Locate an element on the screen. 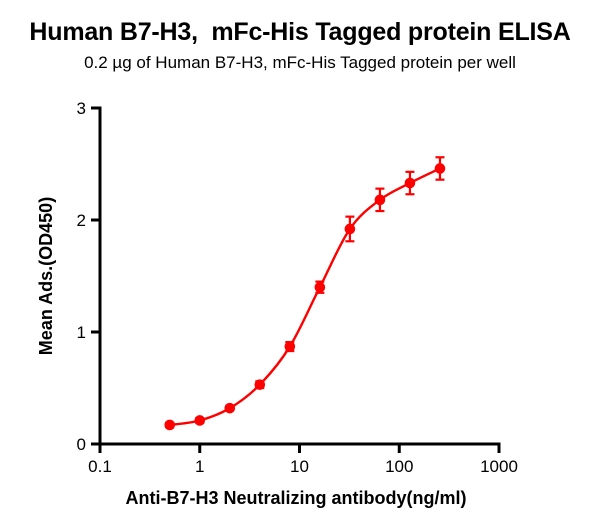 This screenshot has height=532, width=600. x-tick-label: 10 is located at coordinates (299, 466).